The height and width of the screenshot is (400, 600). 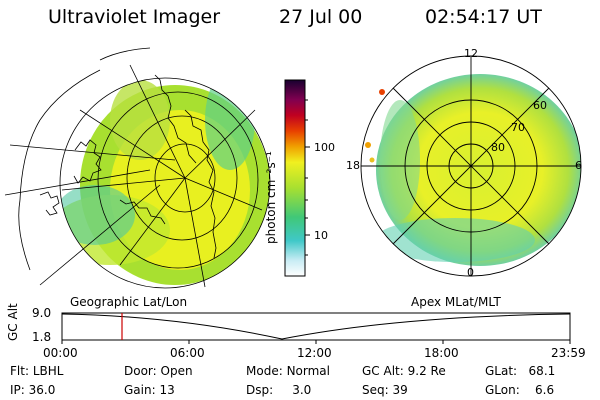 What do you see at coordinates (382, 92) in the screenshot?
I see `bright-spot-marker` at bounding box center [382, 92].